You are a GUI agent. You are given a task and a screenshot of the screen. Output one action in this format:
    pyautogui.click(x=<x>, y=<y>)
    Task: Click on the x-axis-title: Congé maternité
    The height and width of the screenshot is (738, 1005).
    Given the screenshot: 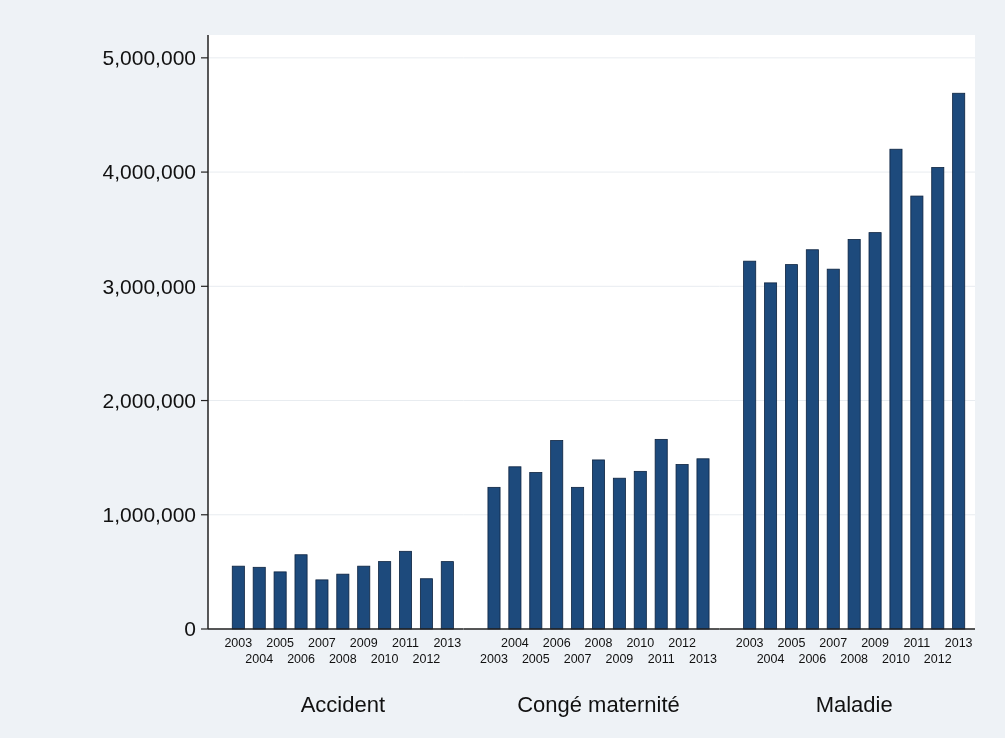 What is the action you would take?
    pyautogui.click(x=598, y=704)
    